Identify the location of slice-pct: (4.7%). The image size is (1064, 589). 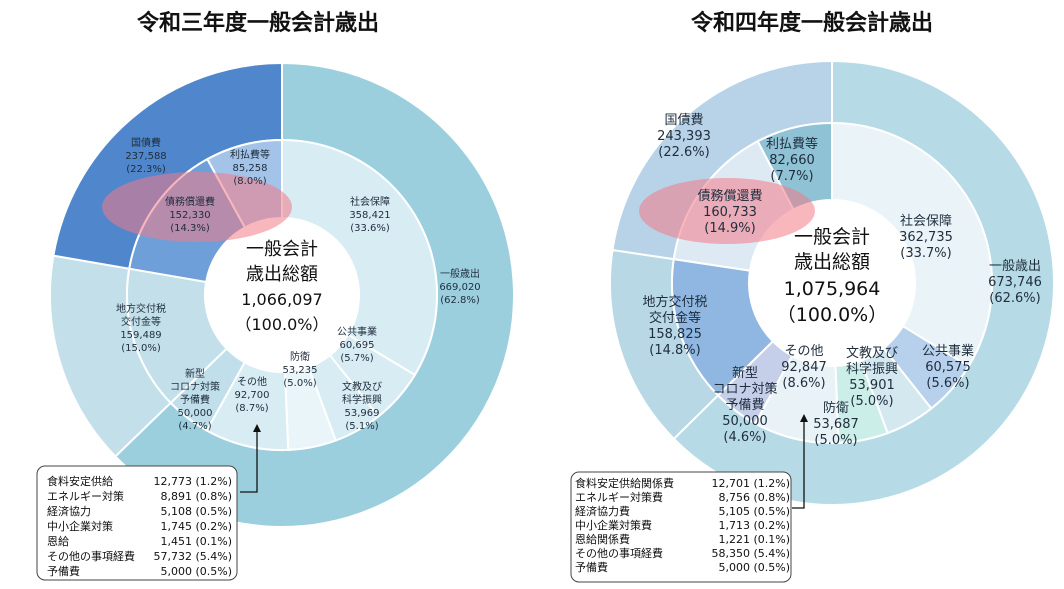
(194, 426).